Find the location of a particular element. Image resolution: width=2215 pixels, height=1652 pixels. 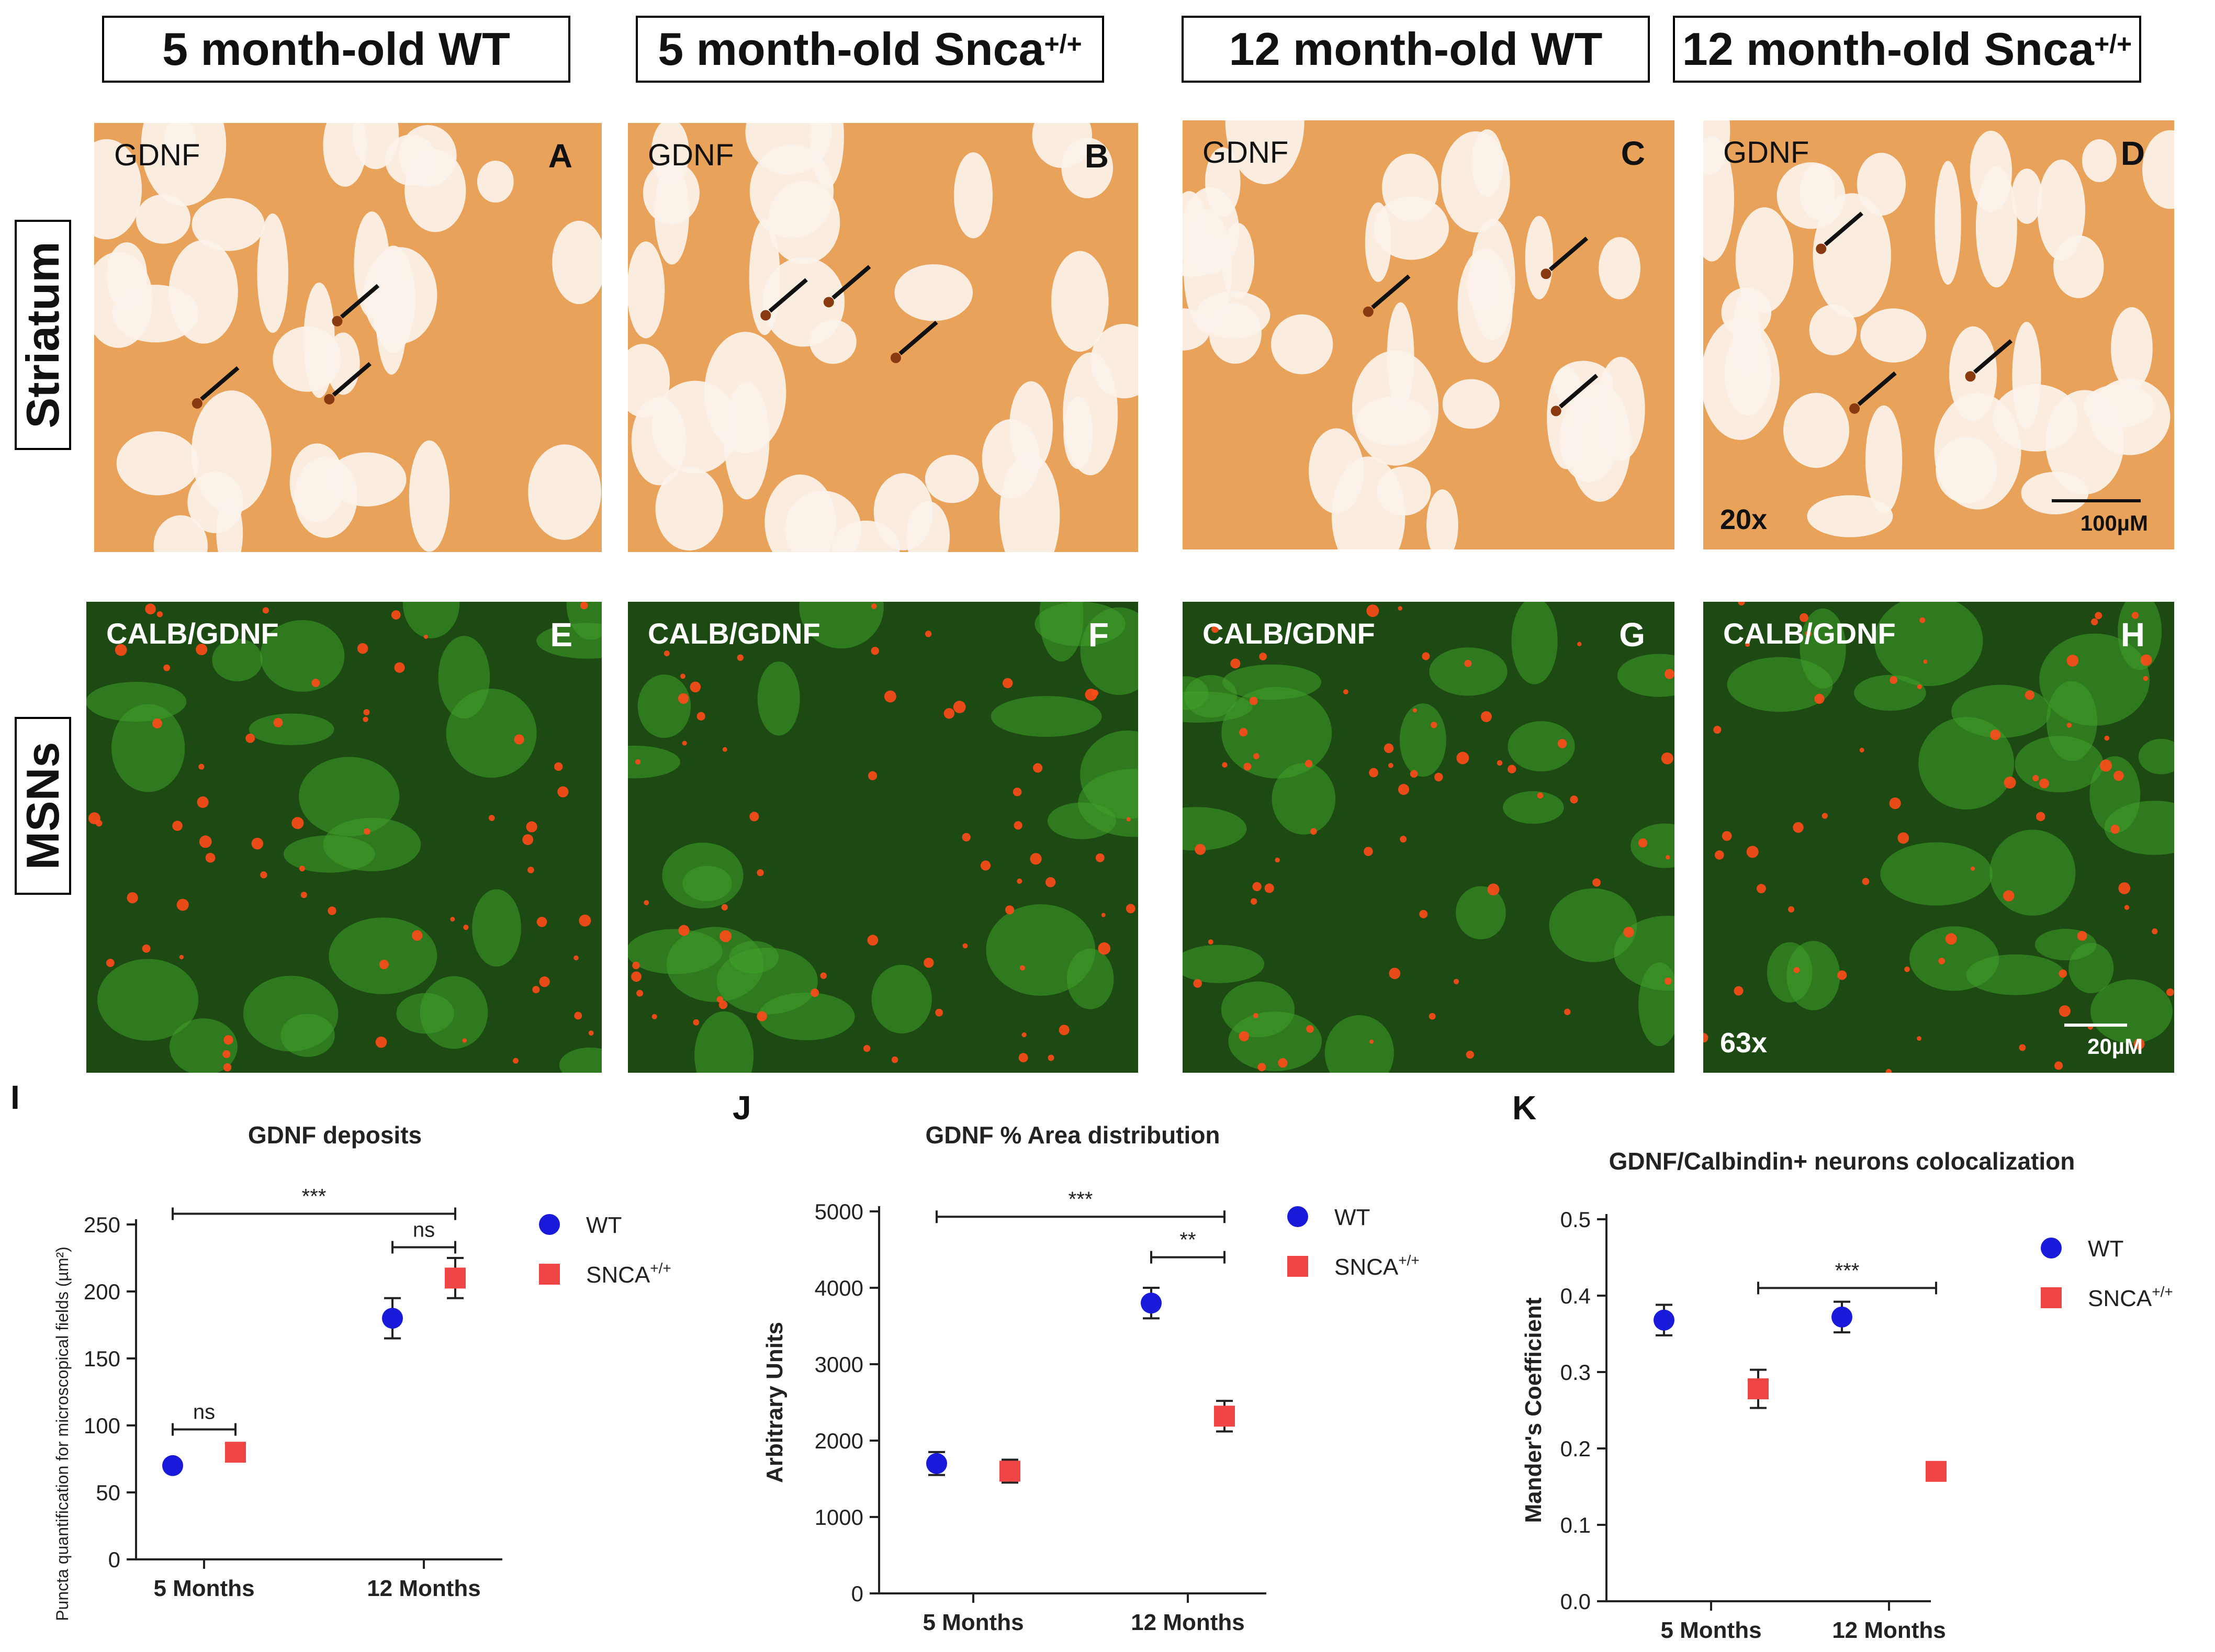

column-header-text: 12 month-old Snca is located at coordinates (1888, 49).